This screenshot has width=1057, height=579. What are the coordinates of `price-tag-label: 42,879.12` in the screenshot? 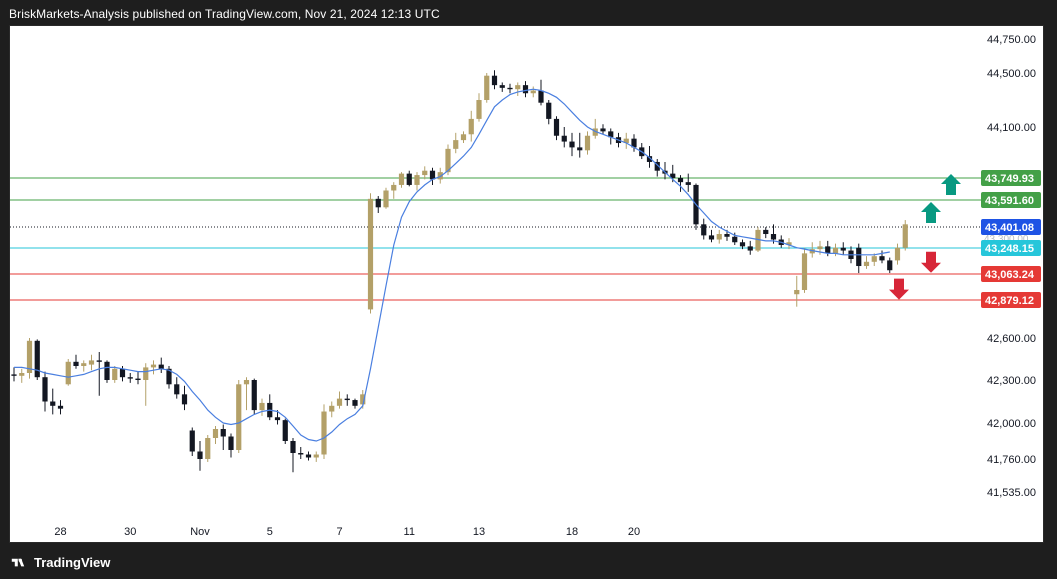 It's located at (1009, 301).